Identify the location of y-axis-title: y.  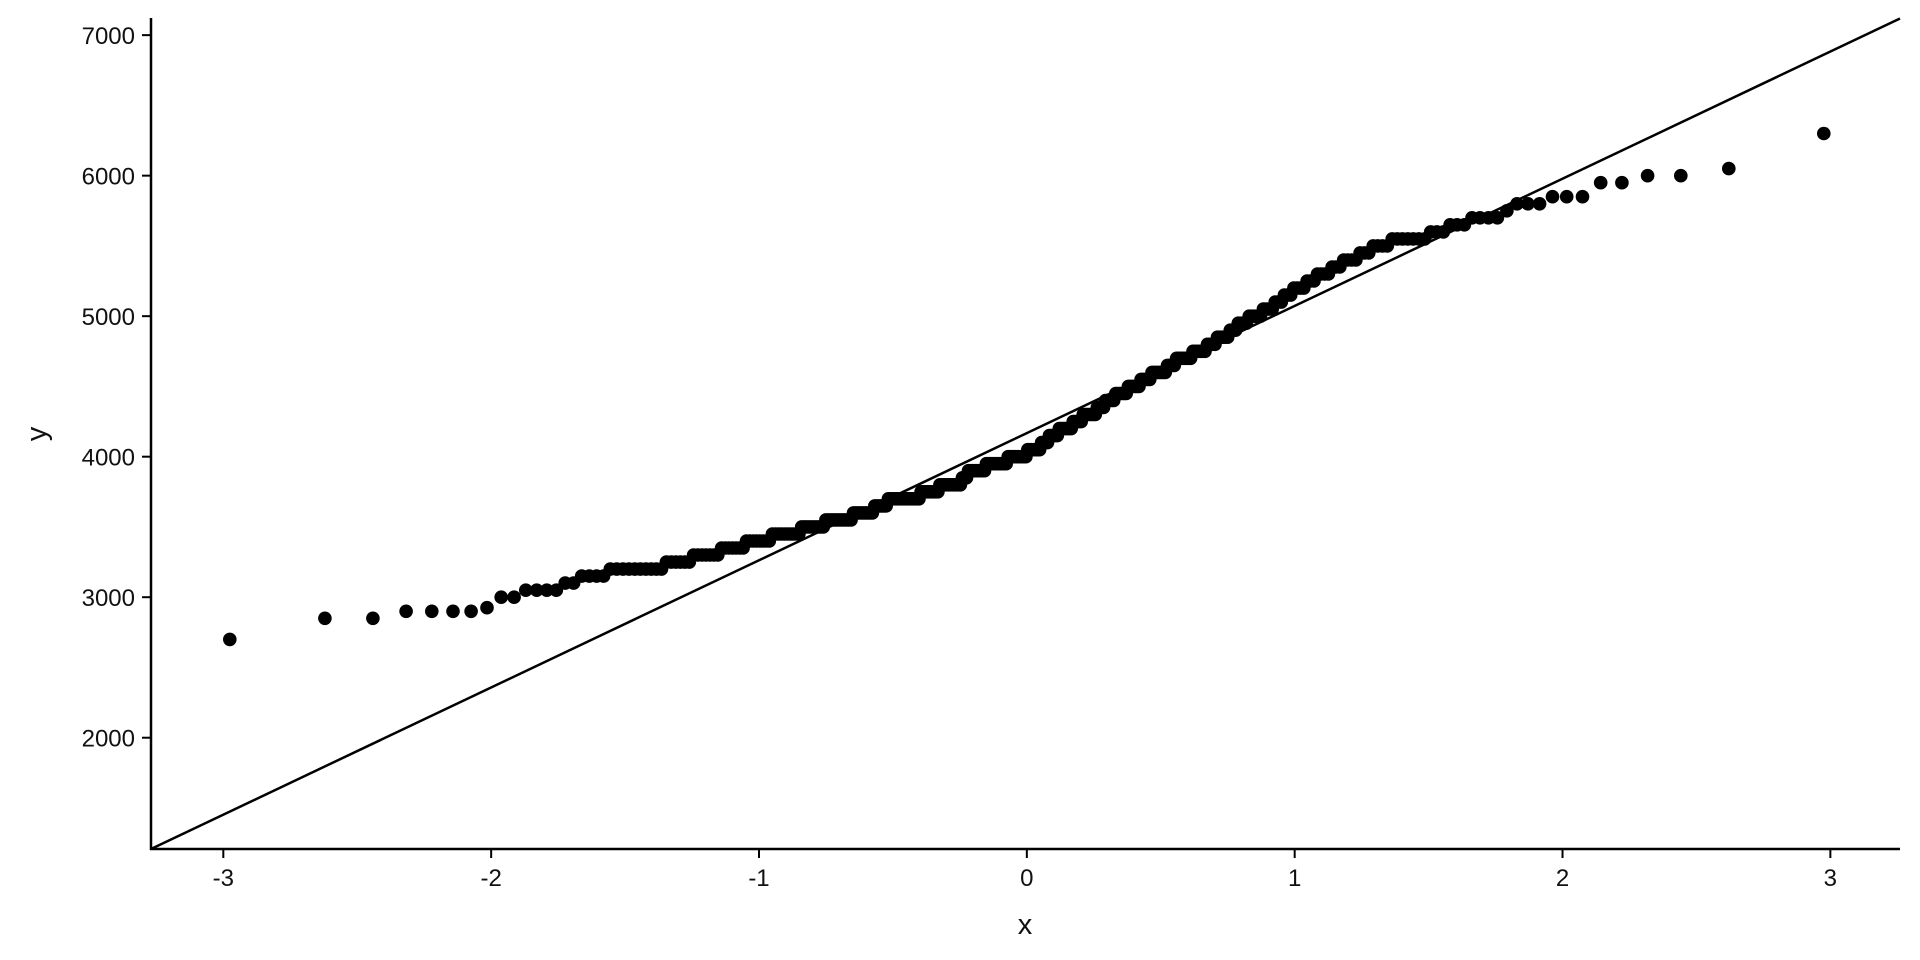
(37, 433).